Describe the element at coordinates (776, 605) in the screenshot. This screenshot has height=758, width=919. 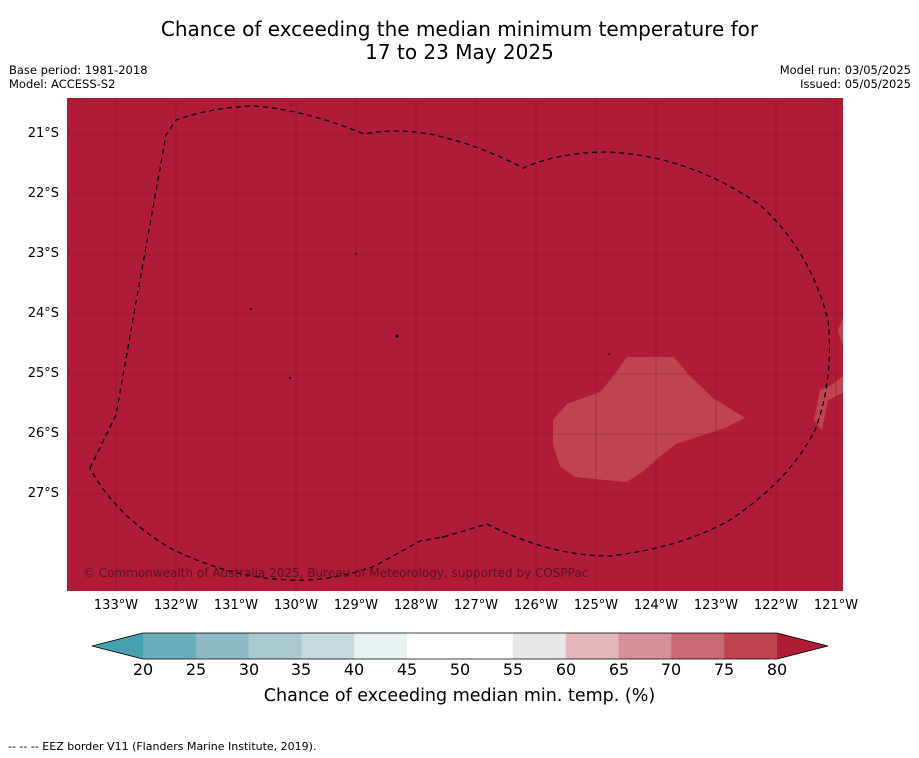
I see `lon-label-122w: 122°W` at that location.